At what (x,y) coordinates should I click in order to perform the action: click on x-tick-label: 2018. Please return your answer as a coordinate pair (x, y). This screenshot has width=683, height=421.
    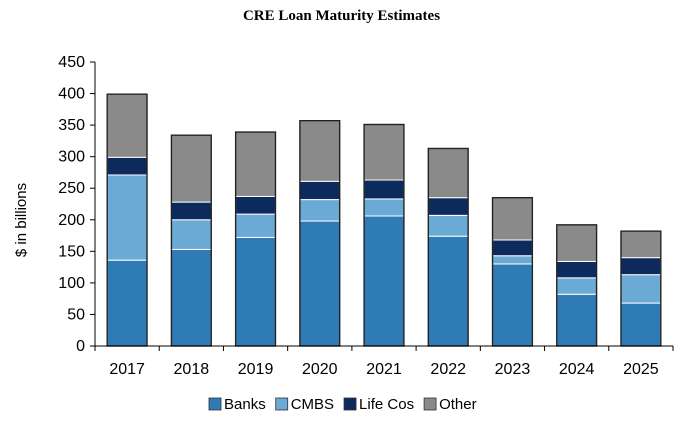
    Looking at the image, I should click on (192, 369).